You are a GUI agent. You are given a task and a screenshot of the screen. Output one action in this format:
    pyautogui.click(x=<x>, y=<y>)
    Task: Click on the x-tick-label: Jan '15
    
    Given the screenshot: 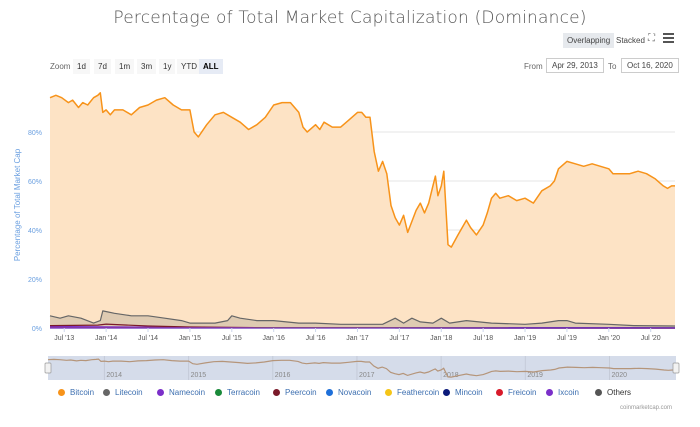 What is the action you would take?
    pyautogui.click(x=190, y=338)
    